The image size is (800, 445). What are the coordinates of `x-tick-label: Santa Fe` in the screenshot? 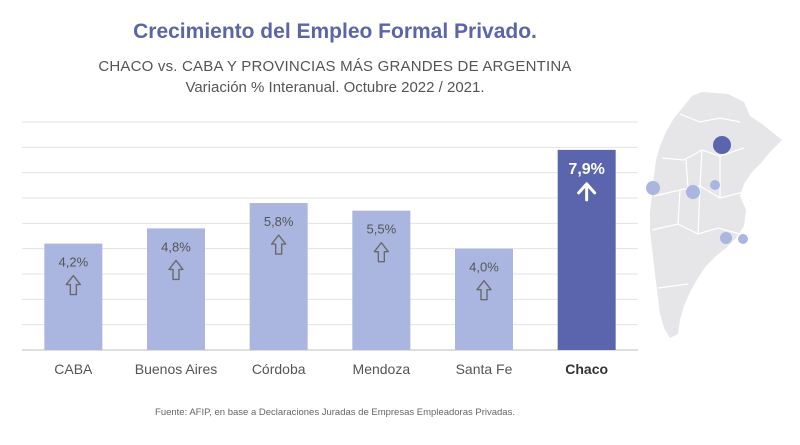 It's located at (484, 369).